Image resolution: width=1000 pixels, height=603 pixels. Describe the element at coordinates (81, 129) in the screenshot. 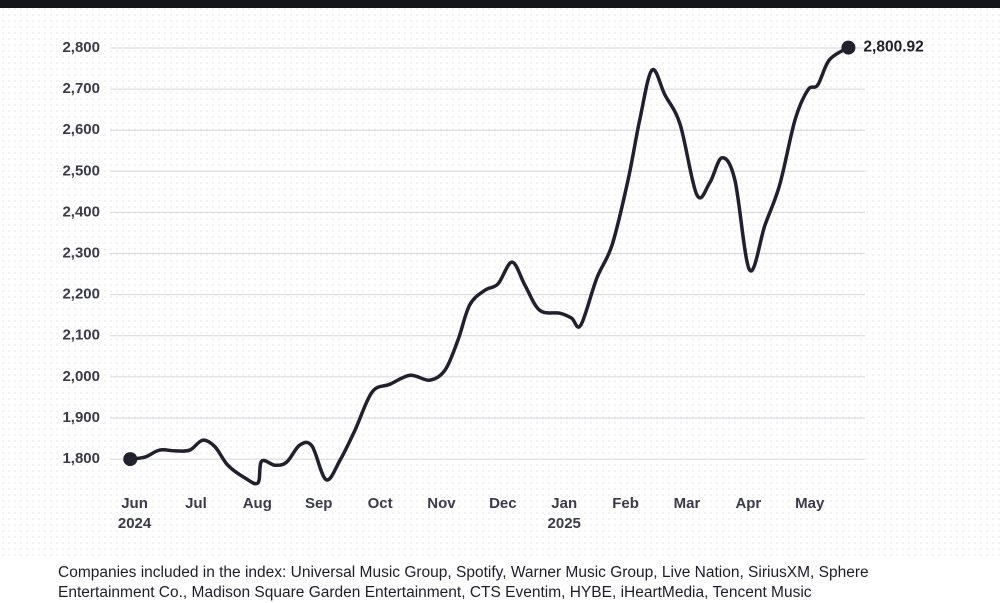

I see `y-tick-label: 2,600` at that location.